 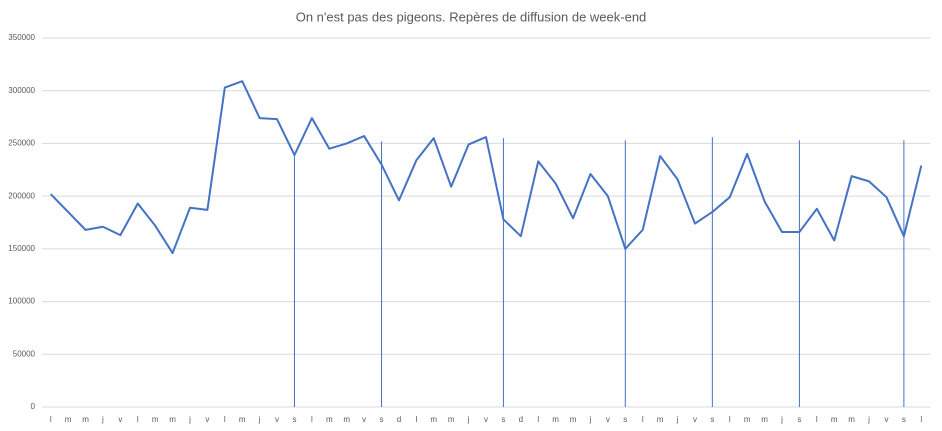 What do you see at coordinates (21, 37) in the screenshot?
I see `y-tick-label: 350000` at bounding box center [21, 37].